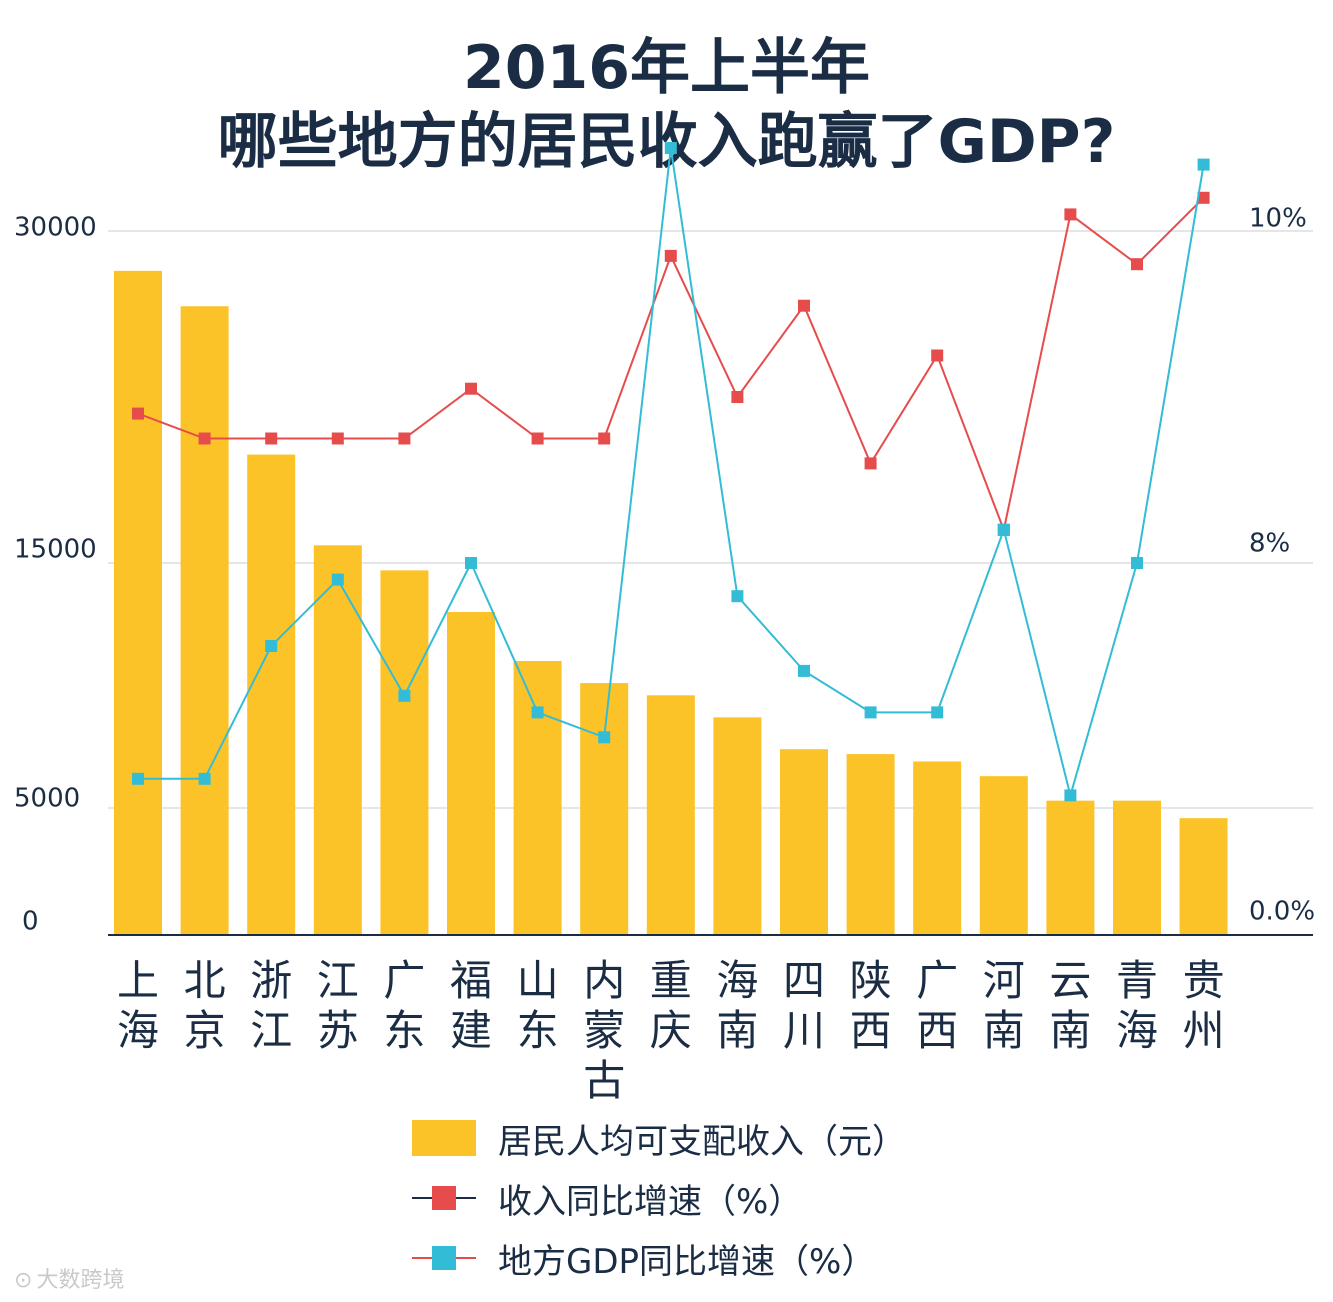  I want to click on legend-item-income-growth: 收入同比增速（%）, so click(659, 1198).